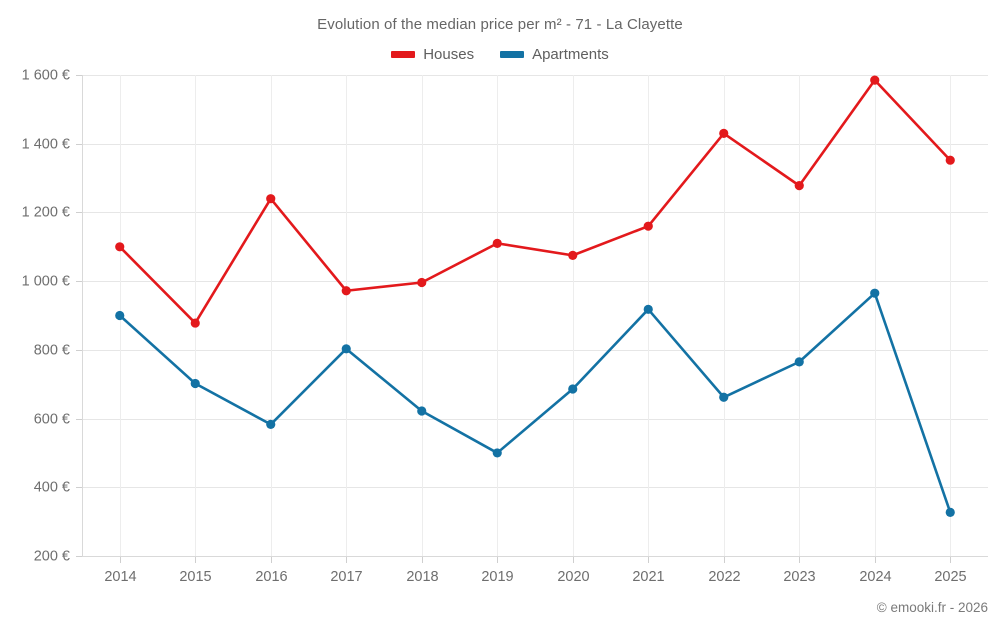 The image size is (1000, 625). Describe the element at coordinates (512, 54) in the screenshot. I see `legend-swatch-apartments` at that location.